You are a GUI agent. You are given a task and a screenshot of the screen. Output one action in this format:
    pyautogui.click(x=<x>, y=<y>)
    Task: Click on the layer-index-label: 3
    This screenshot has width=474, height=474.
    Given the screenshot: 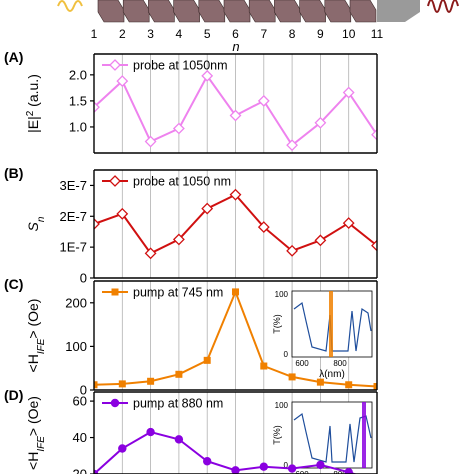 What is the action you would take?
    pyautogui.click(x=150, y=34)
    